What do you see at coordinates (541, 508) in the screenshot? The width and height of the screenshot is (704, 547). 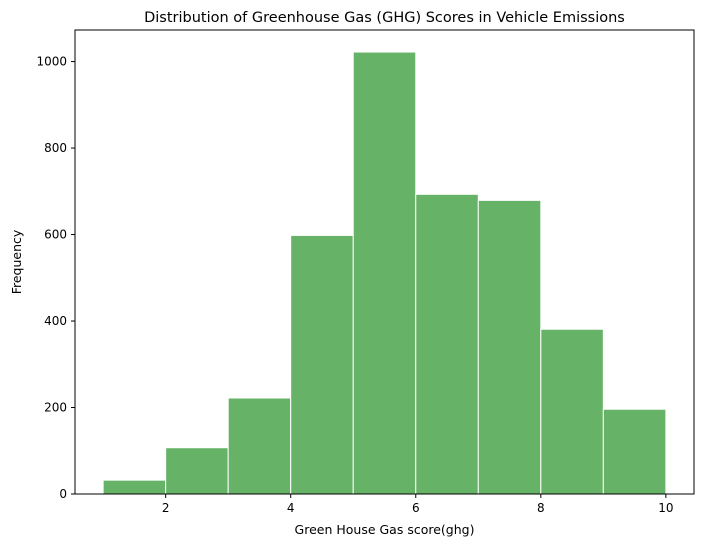 I see `x-tick-label: 8` at bounding box center [541, 508].